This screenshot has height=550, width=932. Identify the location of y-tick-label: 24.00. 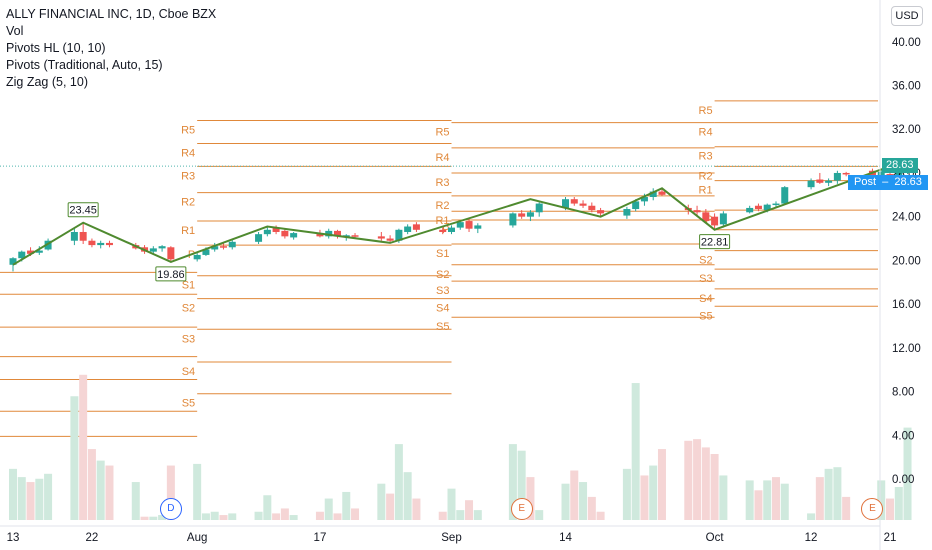
(906, 218).